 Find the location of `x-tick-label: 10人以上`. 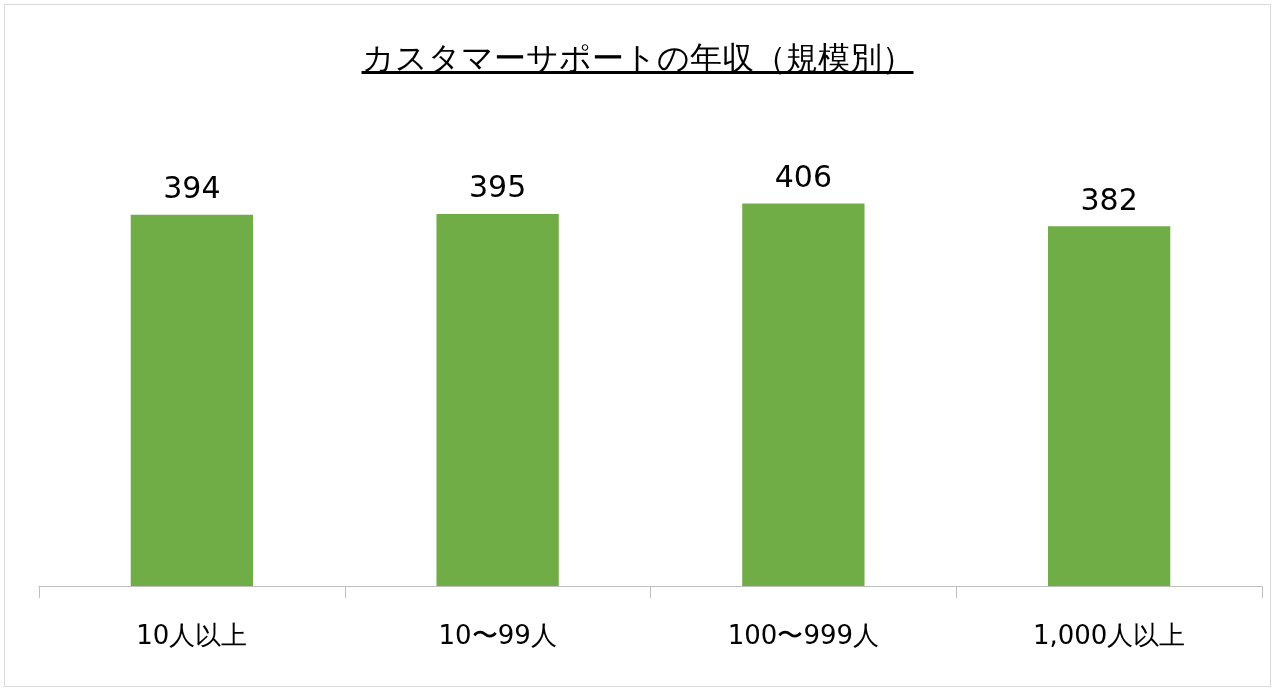

x-tick-label: 10人以上 is located at coordinates (192, 635).